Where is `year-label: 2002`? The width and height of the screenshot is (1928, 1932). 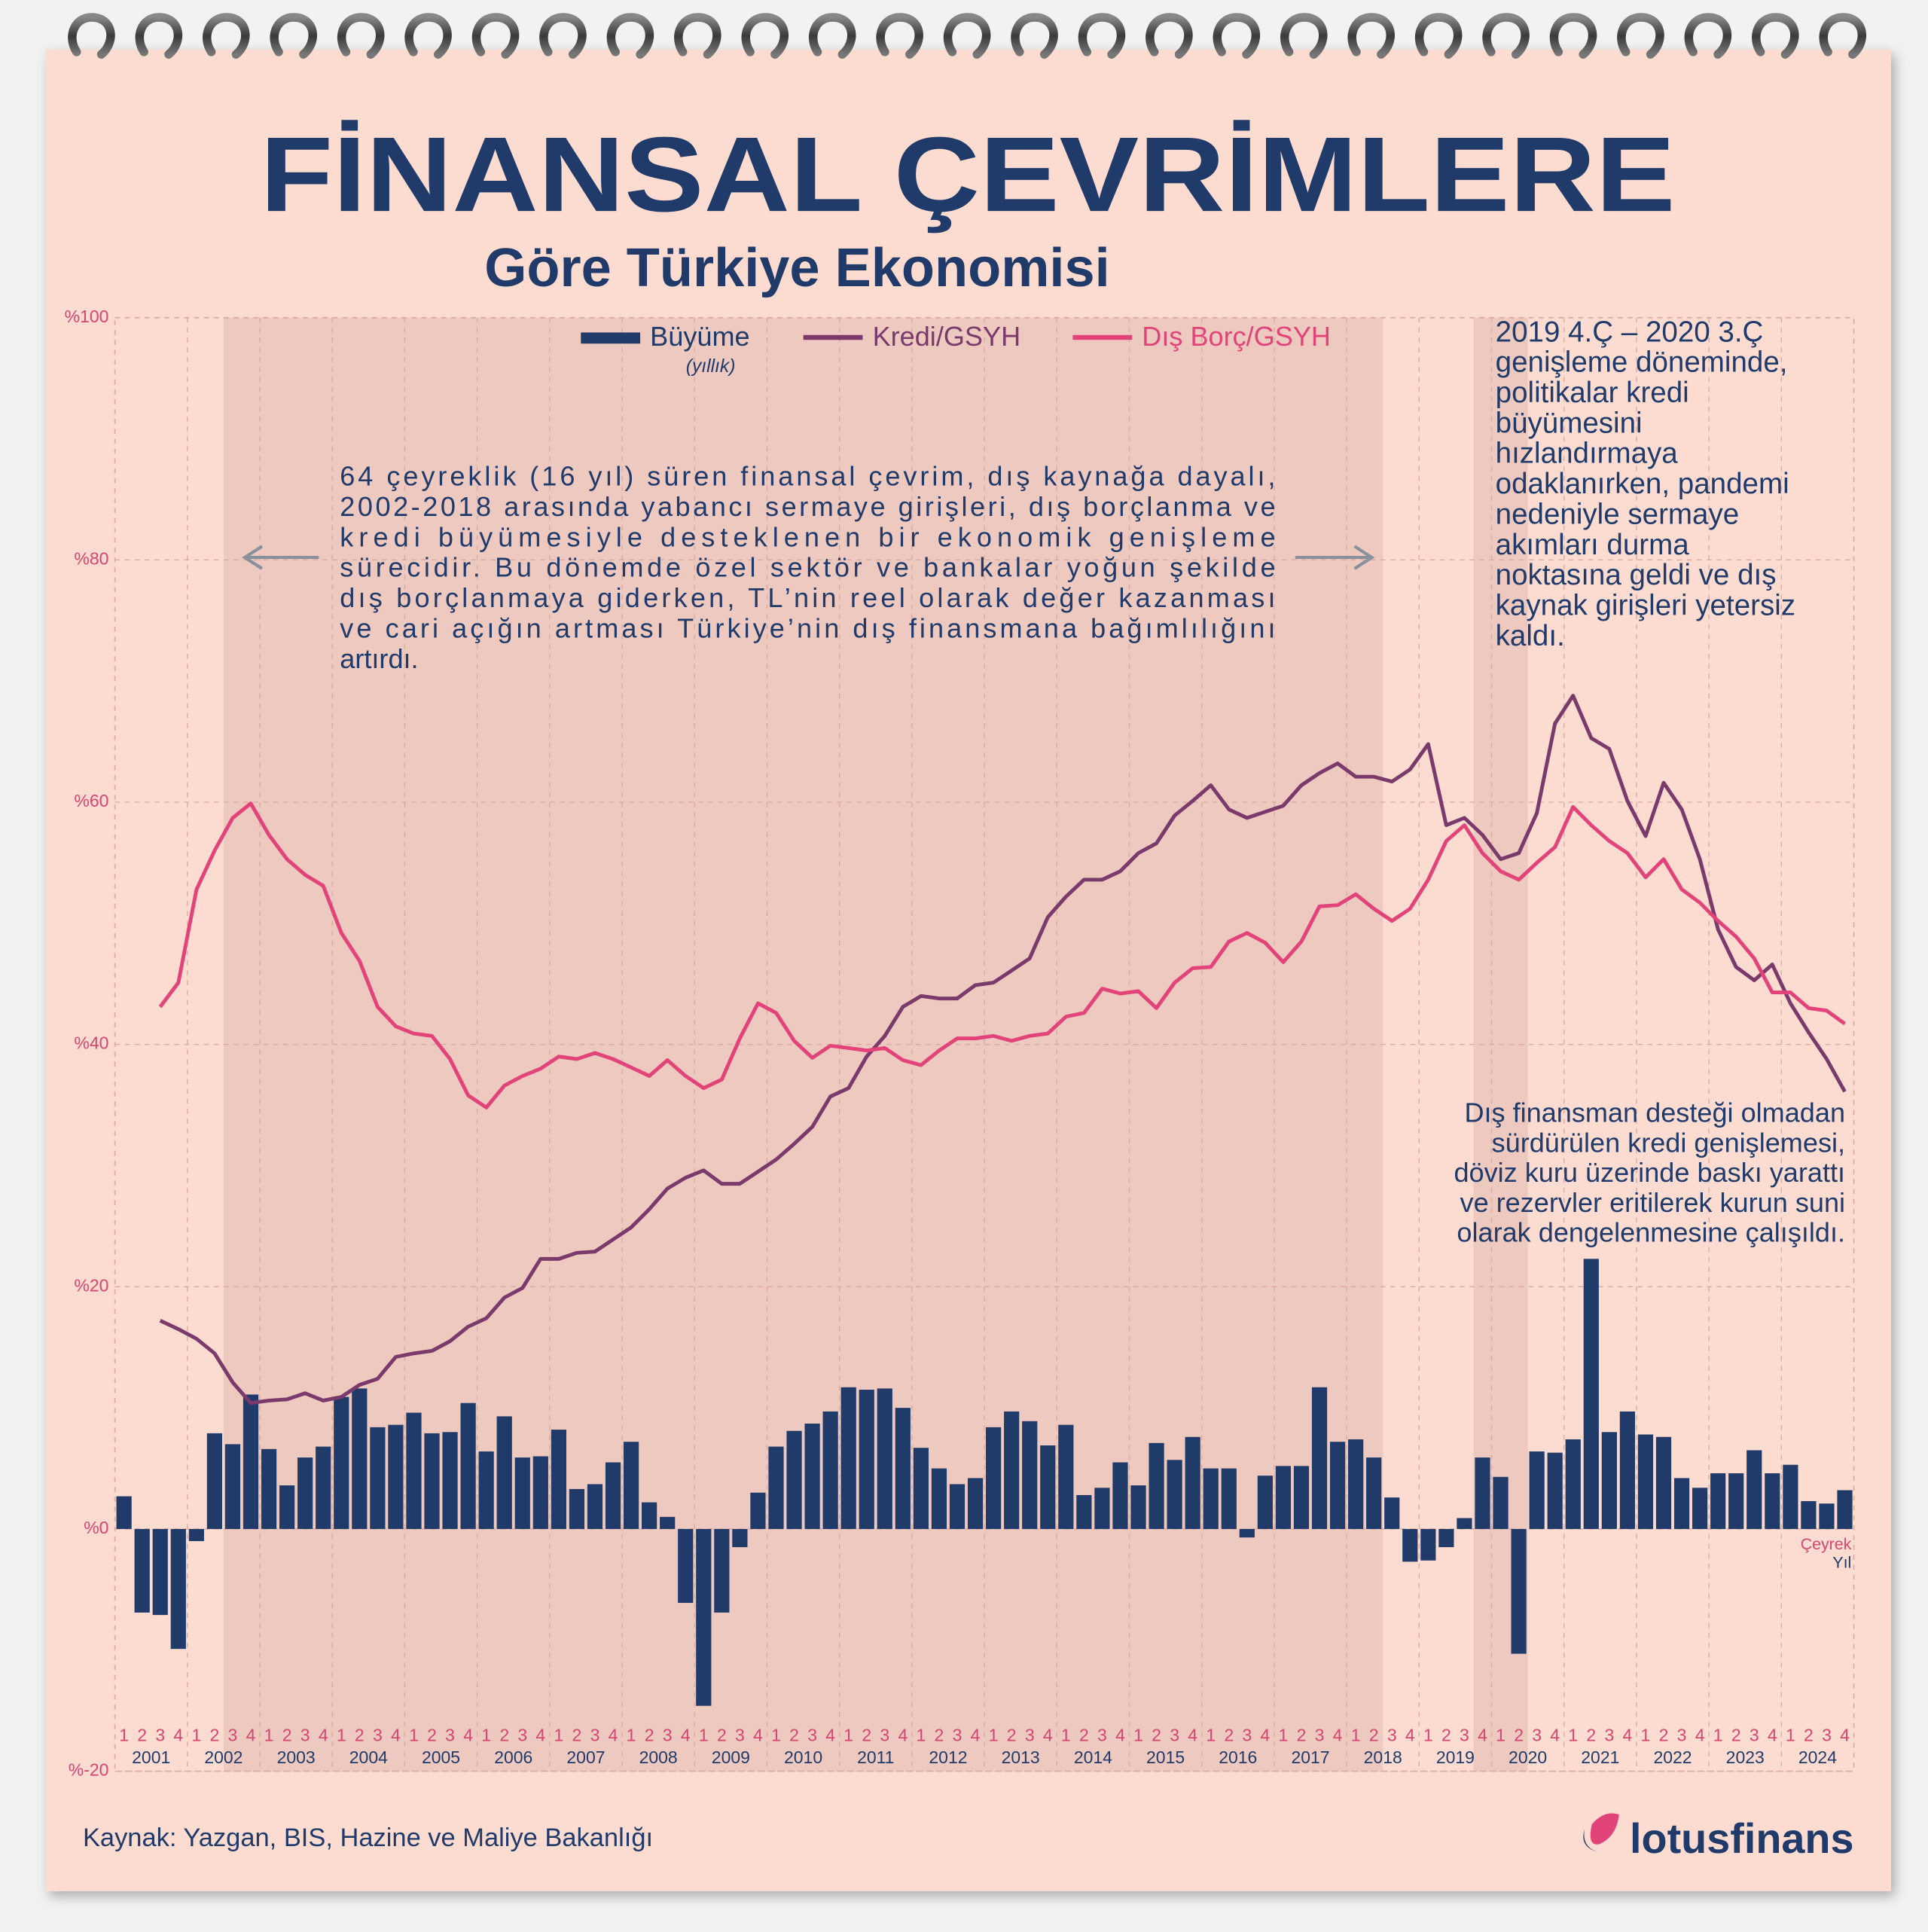
year-label: 2002 is located at coordinates (223, 1757).